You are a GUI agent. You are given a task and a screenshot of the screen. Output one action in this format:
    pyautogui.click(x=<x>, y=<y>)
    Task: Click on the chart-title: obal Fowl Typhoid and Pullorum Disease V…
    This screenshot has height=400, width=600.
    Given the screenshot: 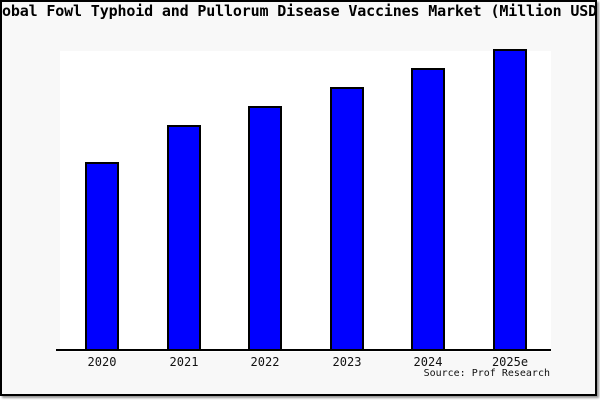 What is the action you would take?
    pyautogui.click(x=299, y=11)
    